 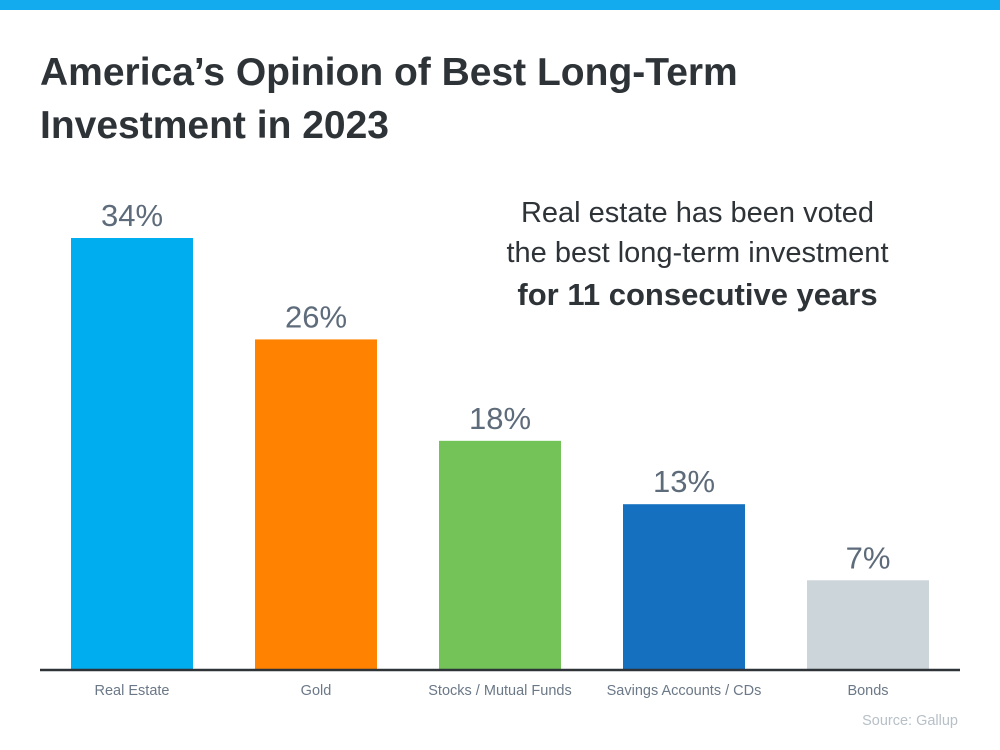 What do you see at coordinates (316, 316) in the screenshot?
I see `data-label: 26%` at bounding box center [316, 316].